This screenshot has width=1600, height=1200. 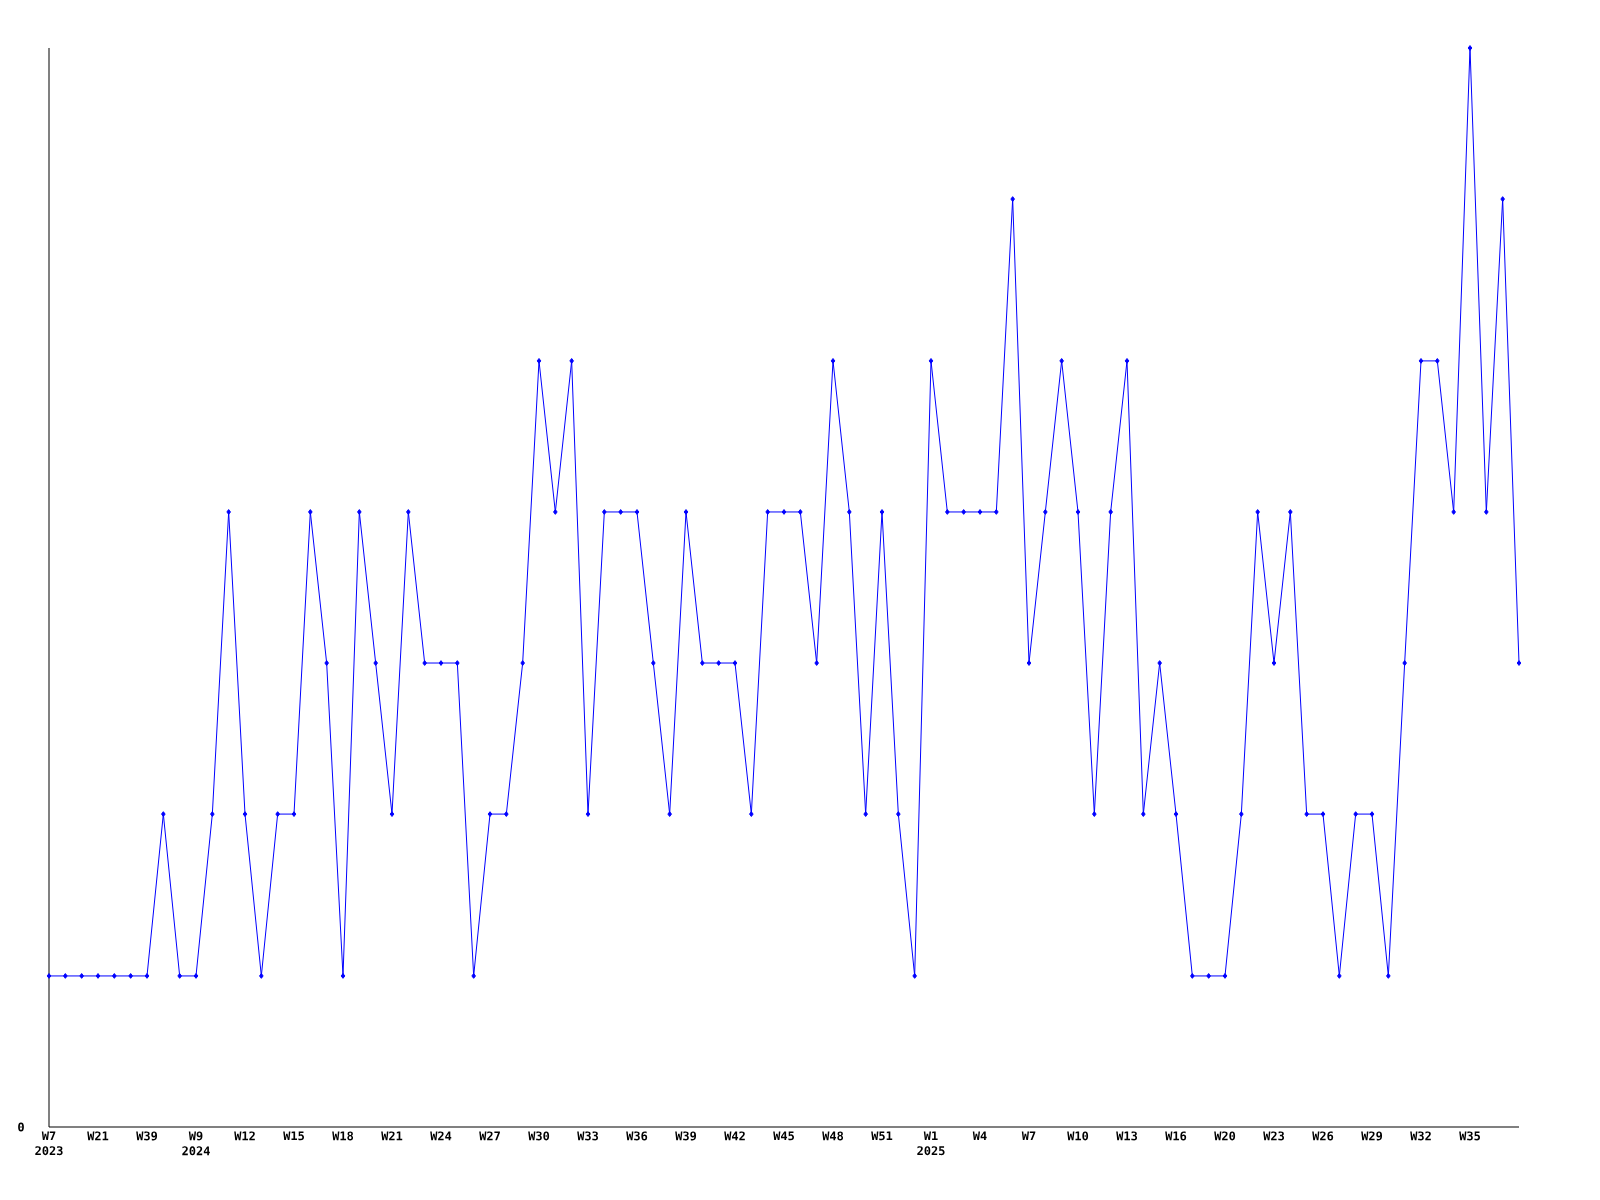 What do you see at coordinates (1078, 1136) in the screenshot?
I see `x-tick-label: W10` at bounding box center [1078, 1136].